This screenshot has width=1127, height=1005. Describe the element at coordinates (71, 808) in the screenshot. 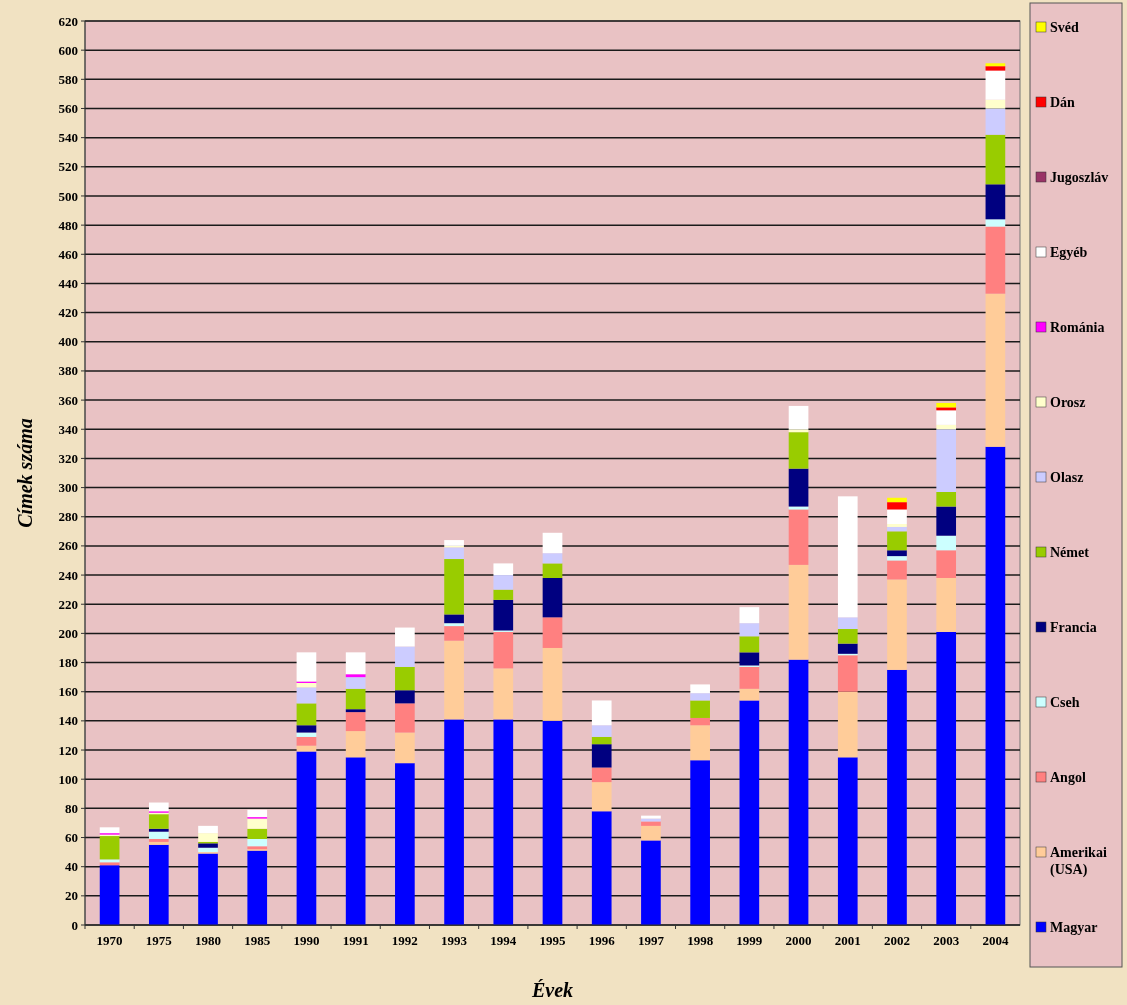

I see `y-tick-label: 80` at that location.